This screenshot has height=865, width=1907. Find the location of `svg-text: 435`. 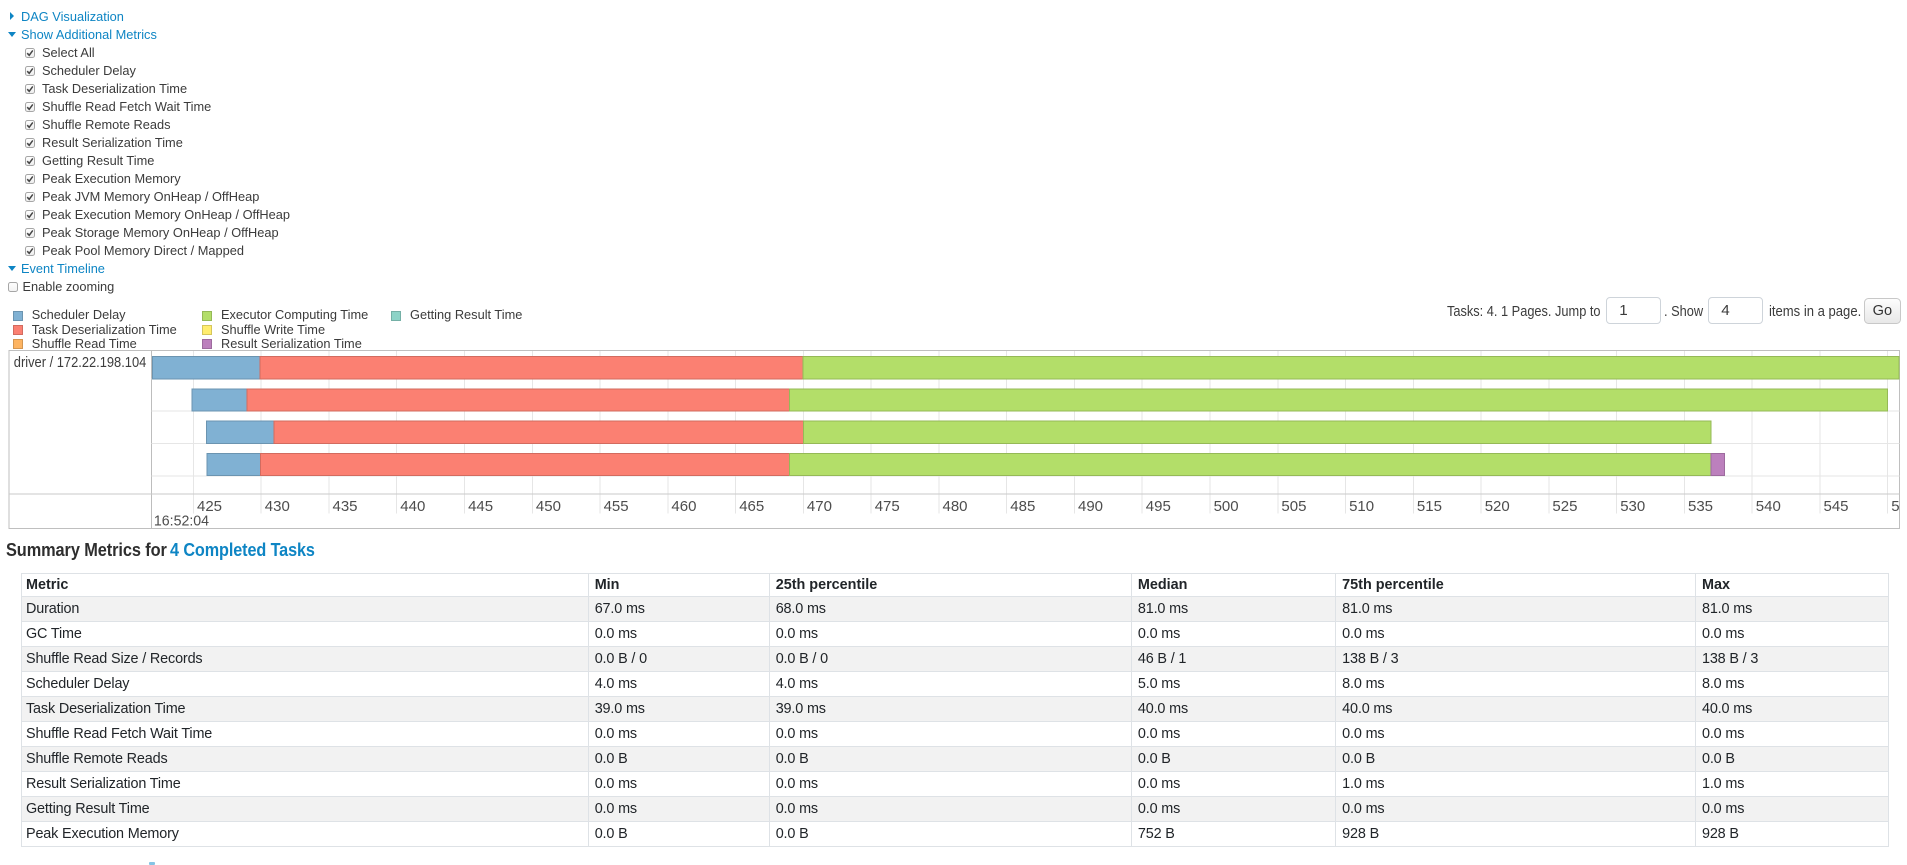

svg-text: 435 is located at coordinates (345, 506).